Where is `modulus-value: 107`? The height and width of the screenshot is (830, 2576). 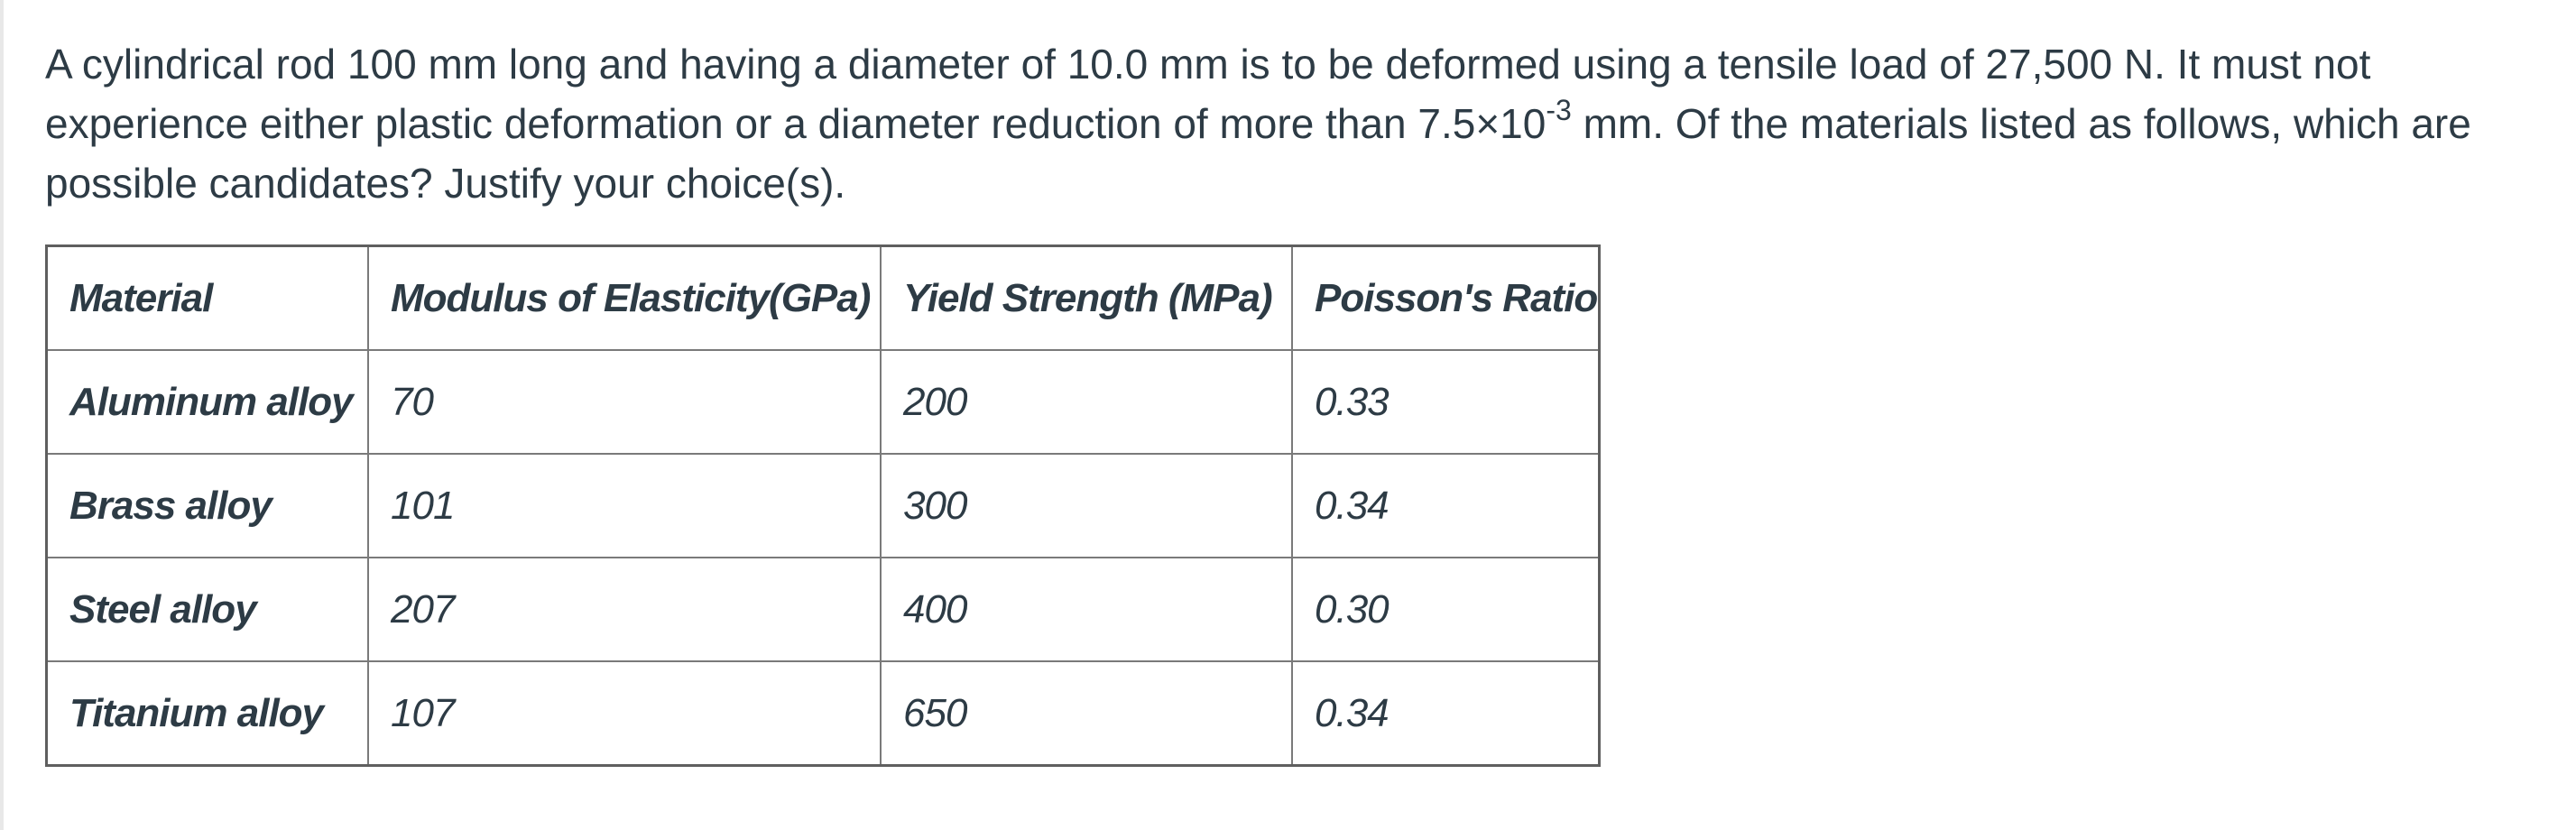
modulus-value: 107 is located at coordinates (624, 713).